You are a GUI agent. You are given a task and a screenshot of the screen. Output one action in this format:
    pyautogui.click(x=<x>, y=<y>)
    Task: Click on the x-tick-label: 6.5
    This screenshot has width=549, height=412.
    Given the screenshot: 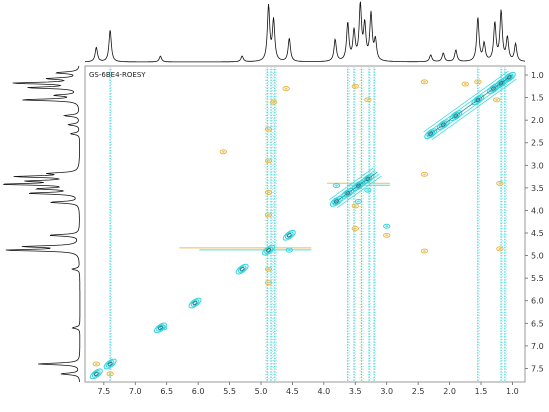 What is the action you would take?
    pyautogui.click(x=166, y=391)
    